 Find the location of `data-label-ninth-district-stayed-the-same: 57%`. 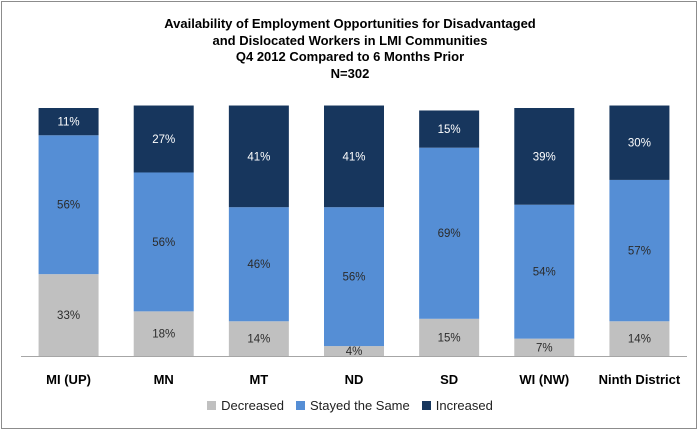

data-label-ninth-district-stayed-the-same: 57% is located at coordinates (639, 252).